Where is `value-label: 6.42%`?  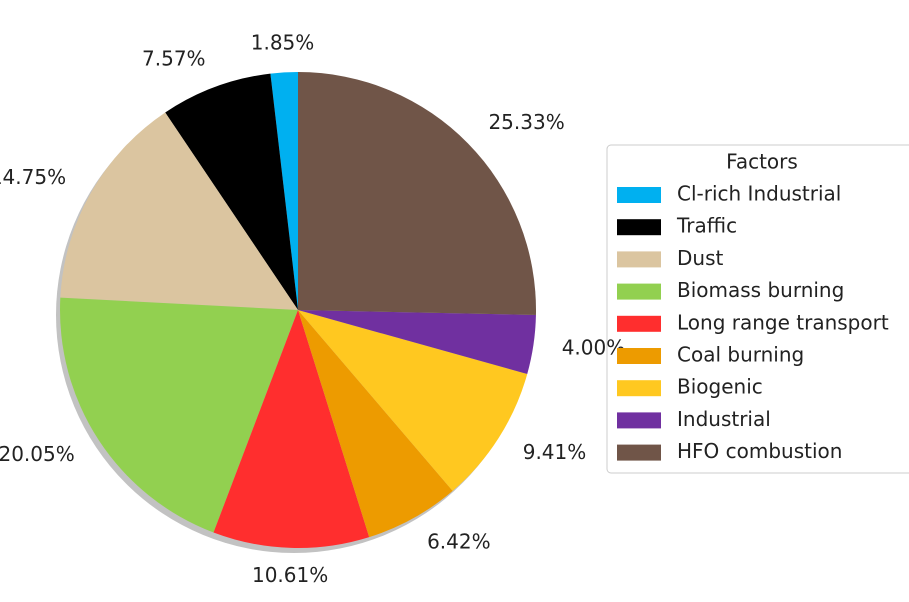 value-label: 6.42% is located at coordinates (459, 542).